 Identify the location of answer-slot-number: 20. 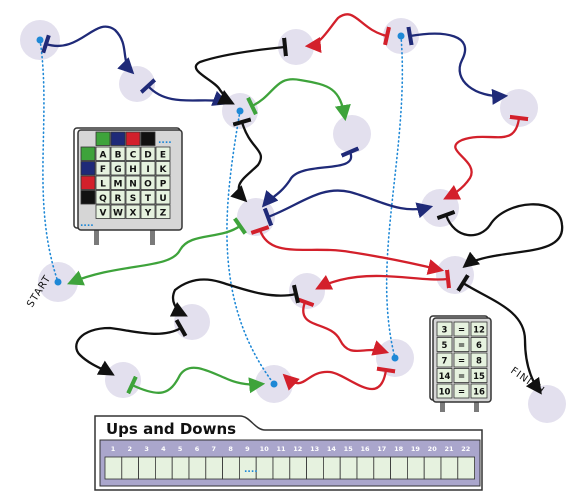
(433, 449).